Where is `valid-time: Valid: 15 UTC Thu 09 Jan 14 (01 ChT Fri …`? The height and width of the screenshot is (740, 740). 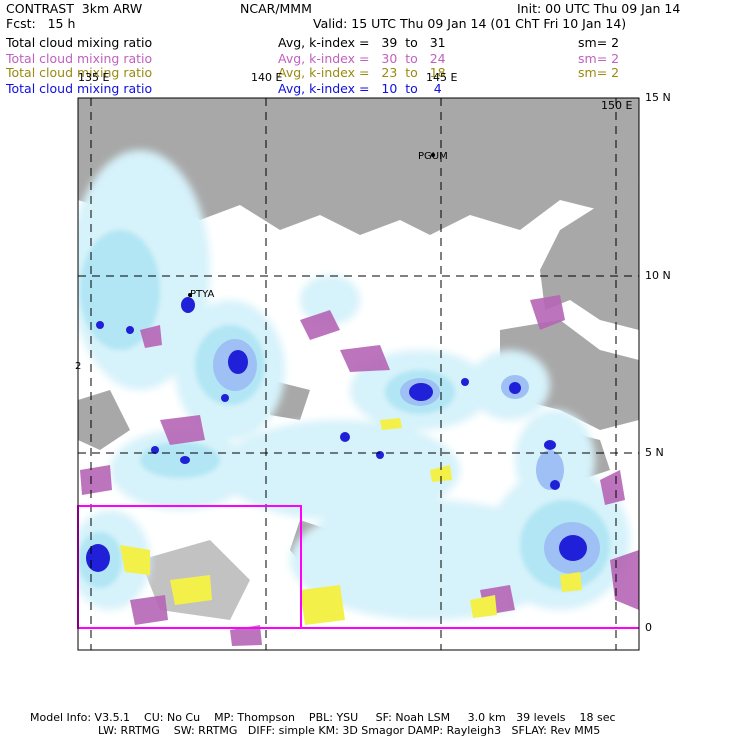
valid-time: Valid: 15 UTC Thu 09 Jan 14 (01 ChT Fri … is located at coordinates (470, 23).